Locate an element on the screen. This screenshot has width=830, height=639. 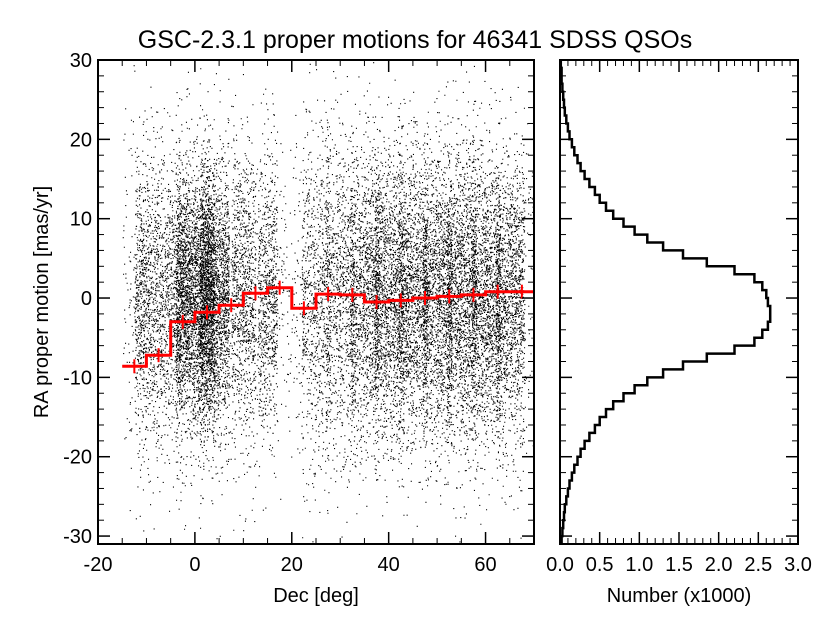
mean-step-path is located at coordinates (328, 327).